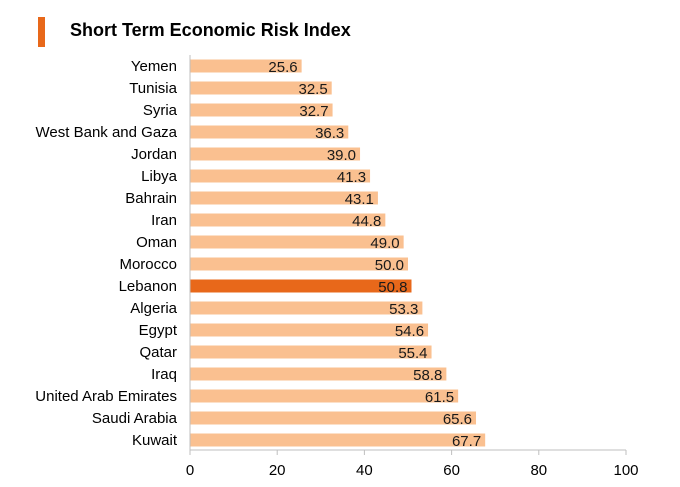 Image resolution: width=680 pixels, height=487 pixels. I want to click on category-label: Morocco, so click(148, 264).